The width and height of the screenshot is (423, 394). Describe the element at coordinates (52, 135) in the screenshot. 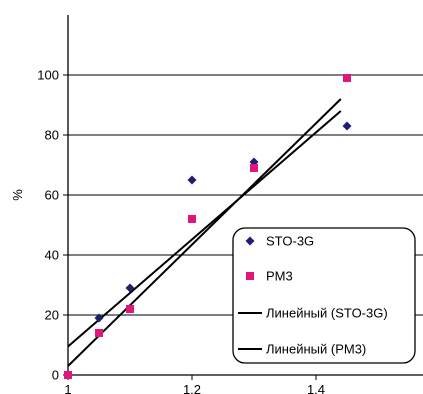

I see `y-tick-label: 80` at that location.